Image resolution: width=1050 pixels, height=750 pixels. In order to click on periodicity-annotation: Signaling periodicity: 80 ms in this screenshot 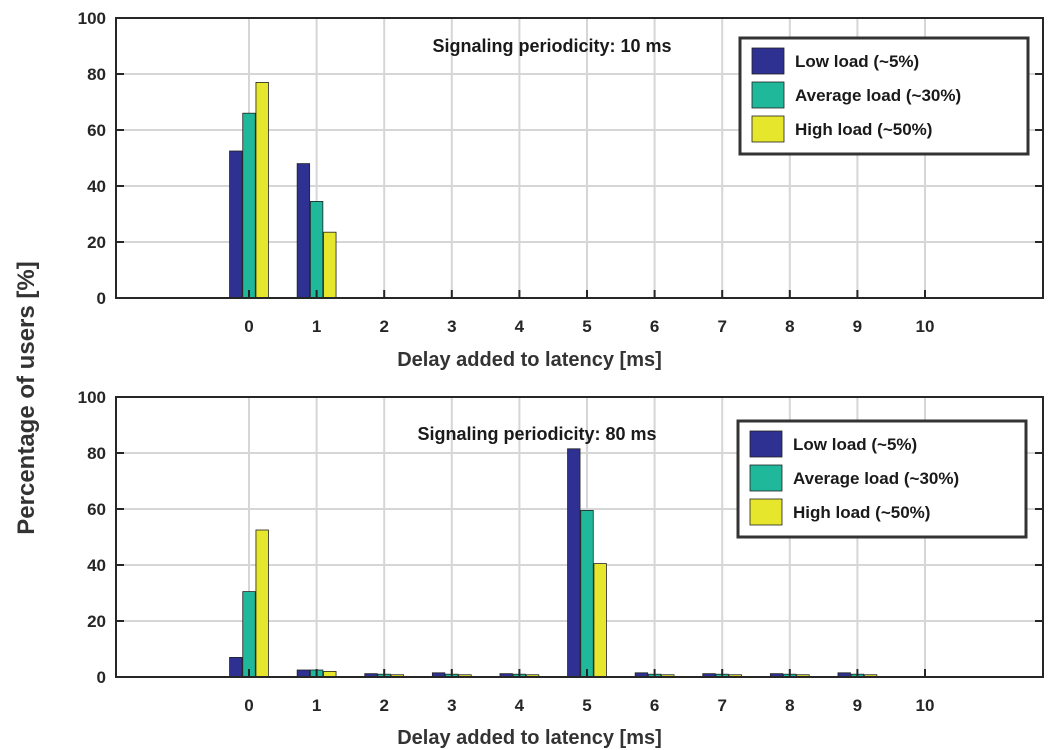, I will do `click(536, 434)`.